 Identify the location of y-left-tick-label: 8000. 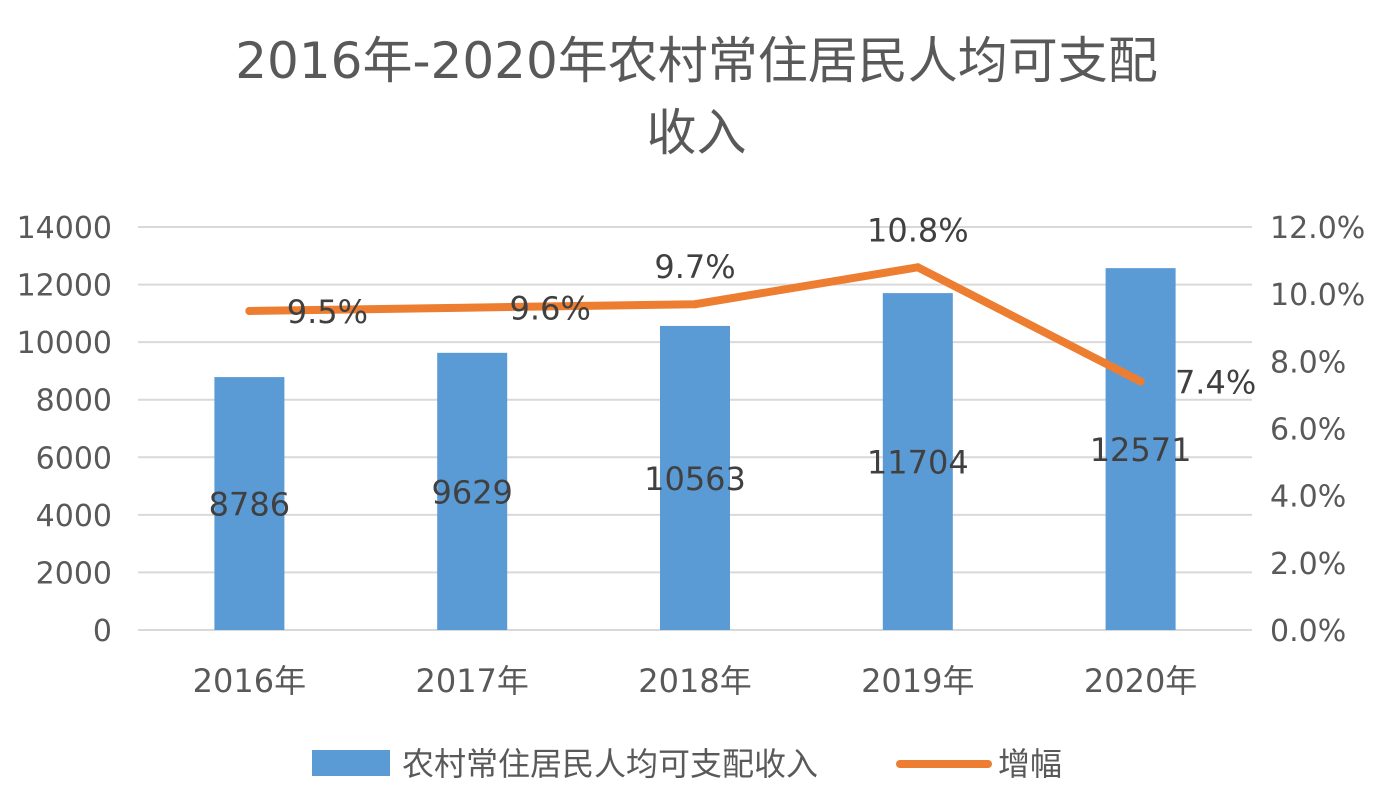
(74, 401).